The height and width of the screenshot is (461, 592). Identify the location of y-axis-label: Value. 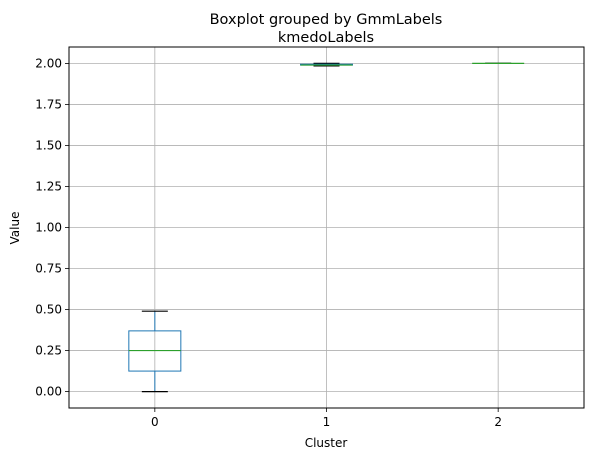
(15, 228).